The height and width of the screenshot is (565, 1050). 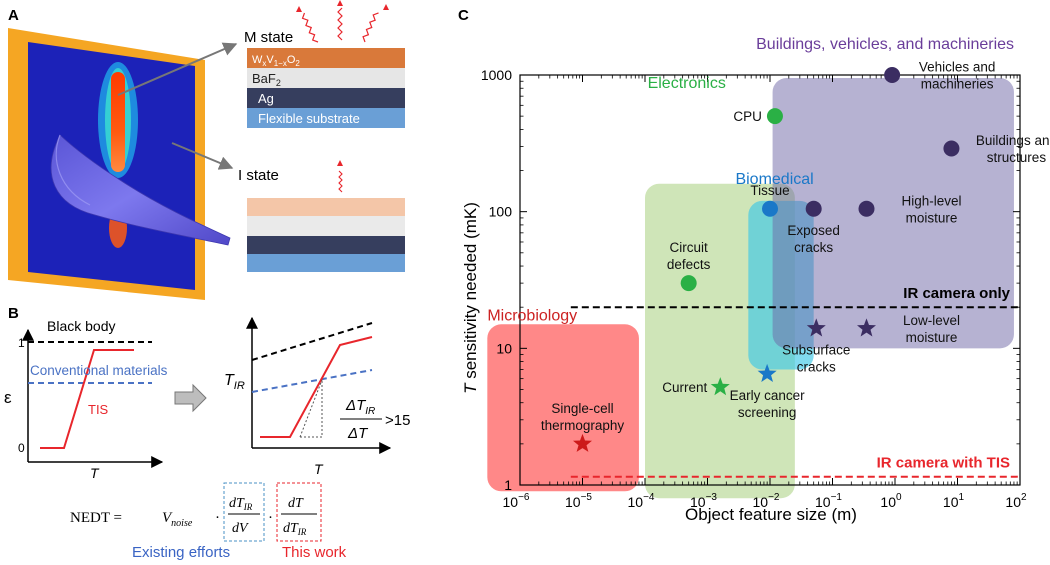 I want to click on x-tick-label: 10⁻⁶, so click(x=516, y=501).